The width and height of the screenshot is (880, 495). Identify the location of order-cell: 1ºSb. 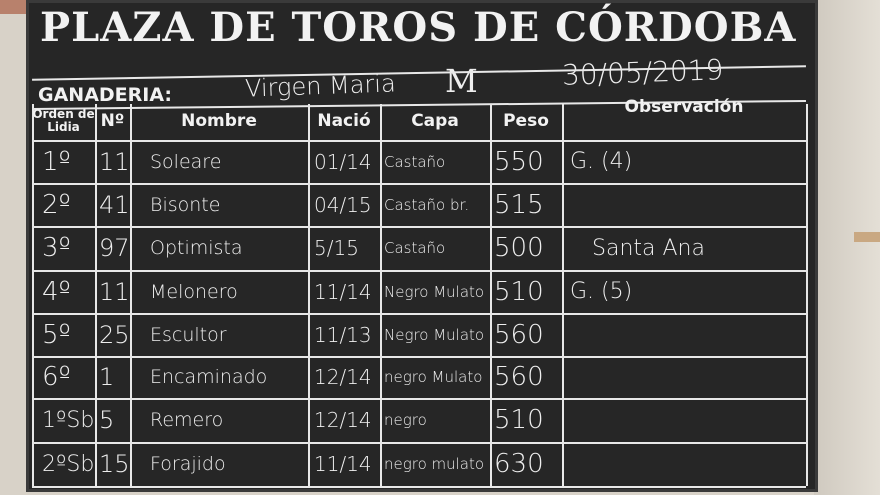
(68, 420).